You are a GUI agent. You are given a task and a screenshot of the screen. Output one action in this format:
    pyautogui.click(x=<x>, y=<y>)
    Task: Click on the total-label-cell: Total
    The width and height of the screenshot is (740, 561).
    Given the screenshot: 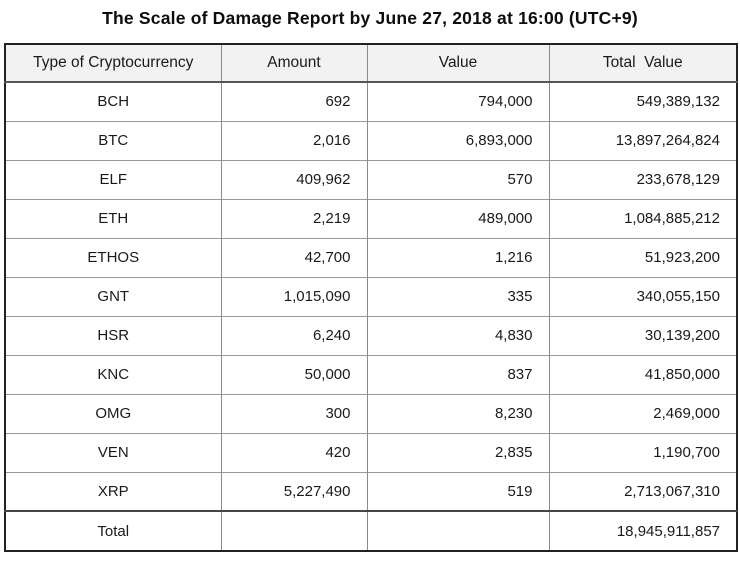 What is the action you would take?
    pyautogui.click(x=113, y=530)
    